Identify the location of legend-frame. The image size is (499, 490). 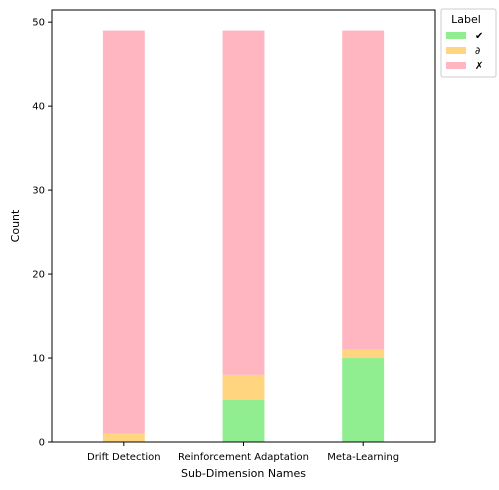
(468, 43).